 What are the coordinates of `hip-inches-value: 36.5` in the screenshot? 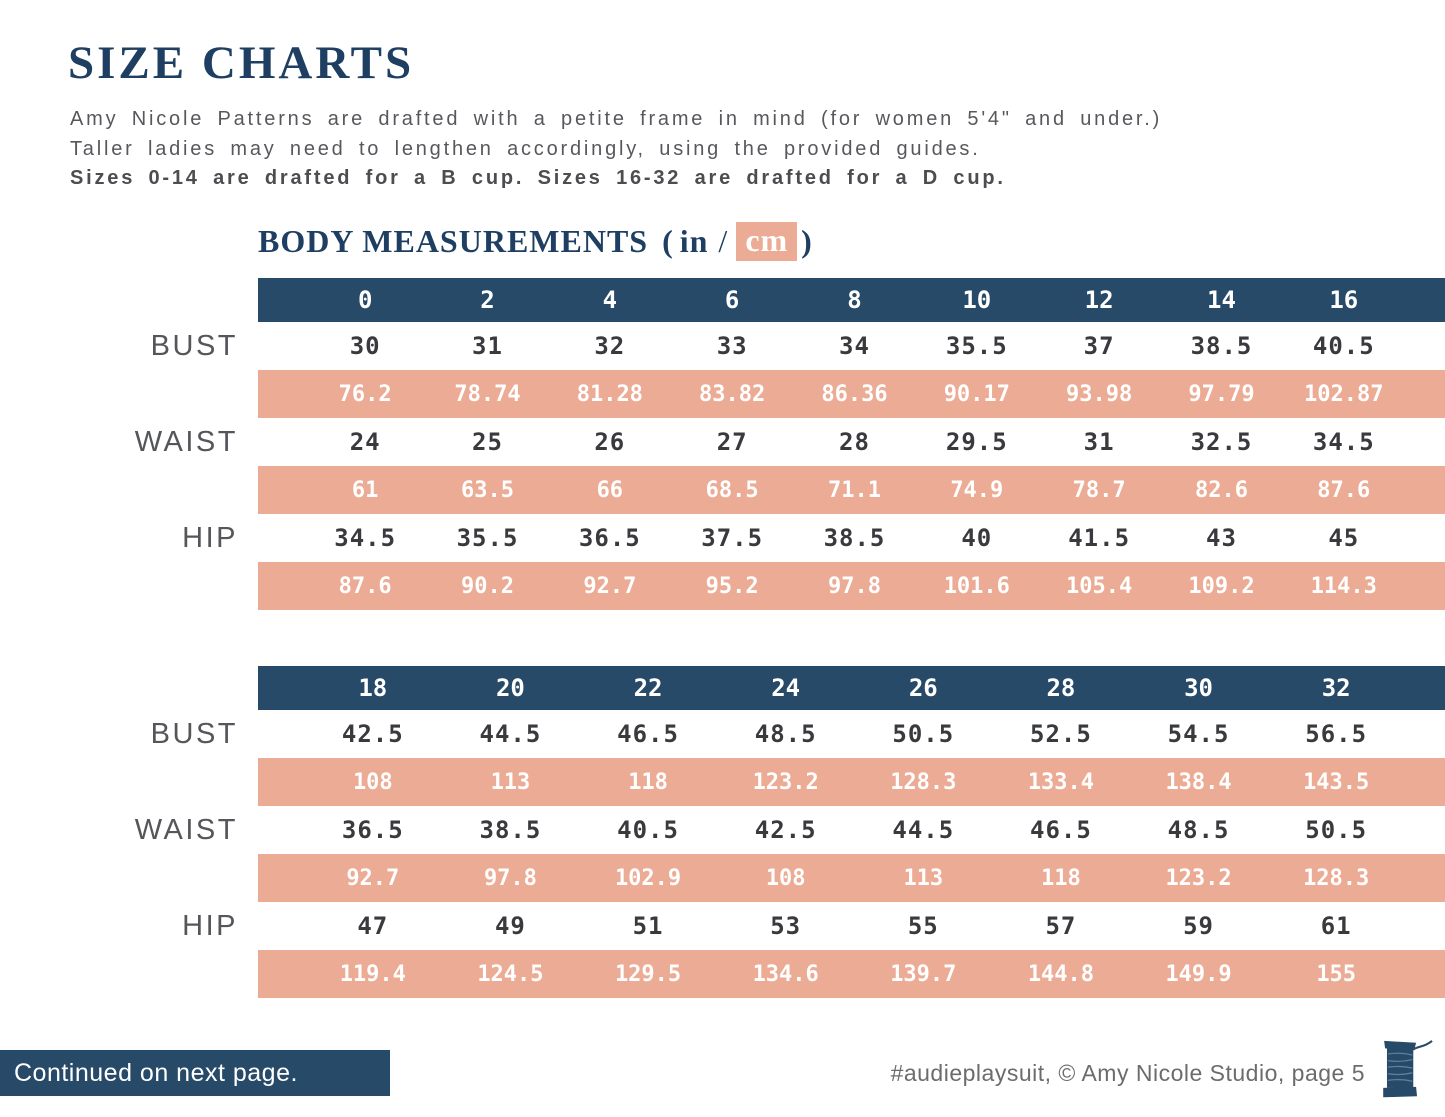 It's located at (609, 538).